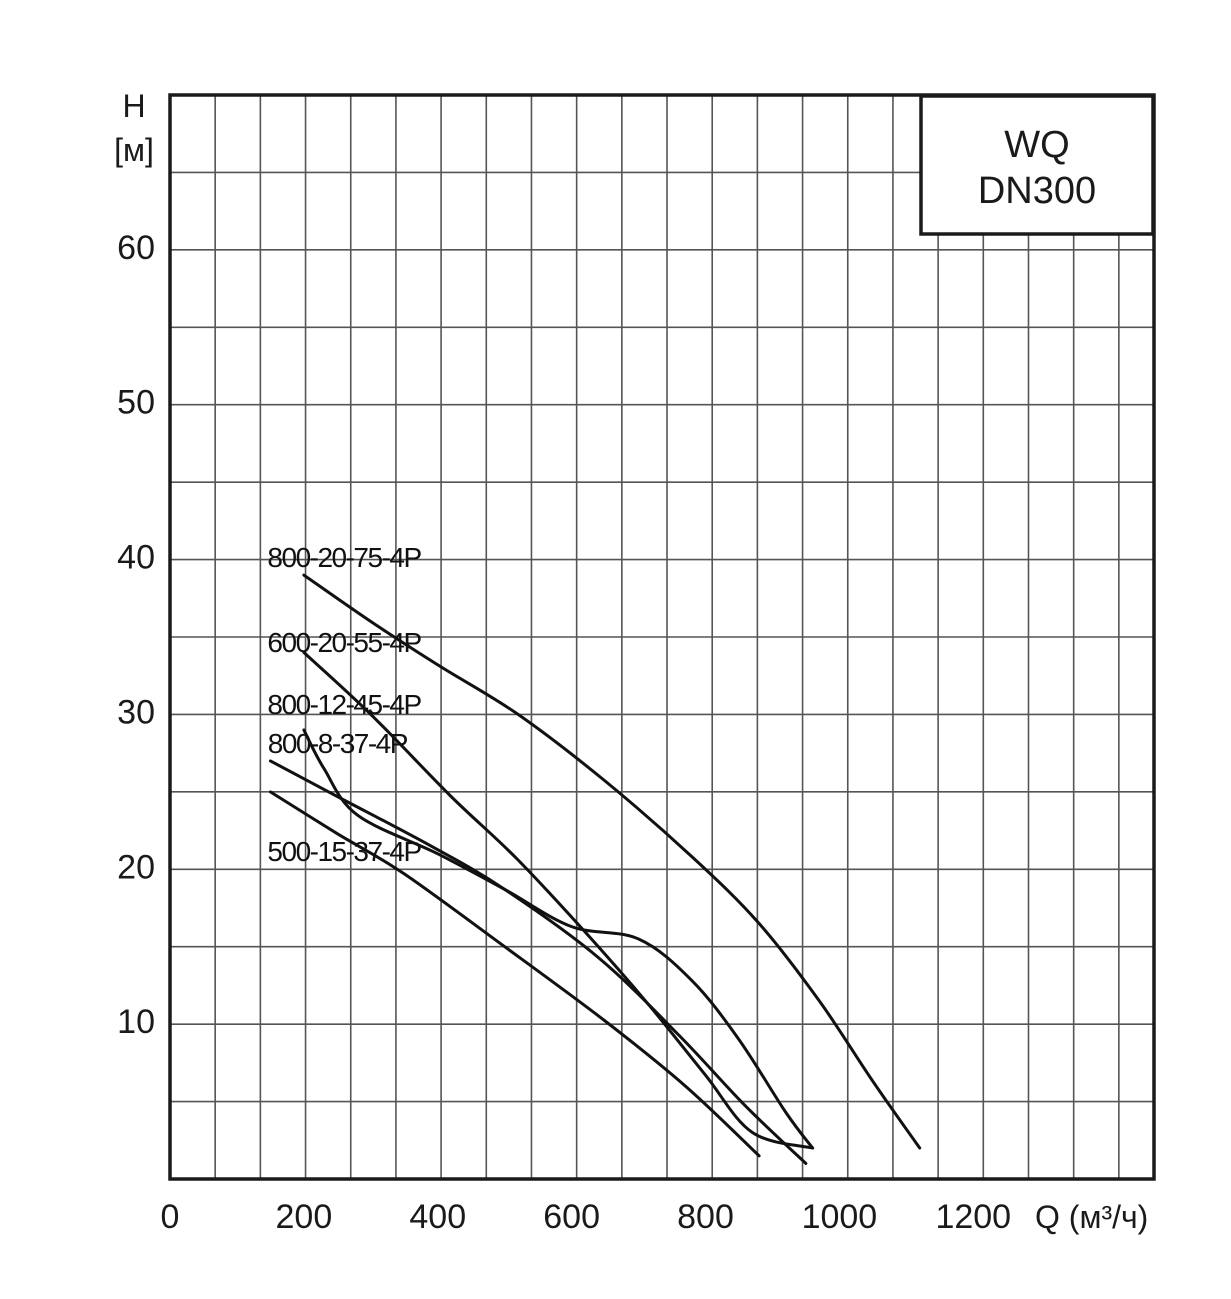 The image size is (1231, 1299). I want to click on curve-800-8-37-4P, so click(538, 962).